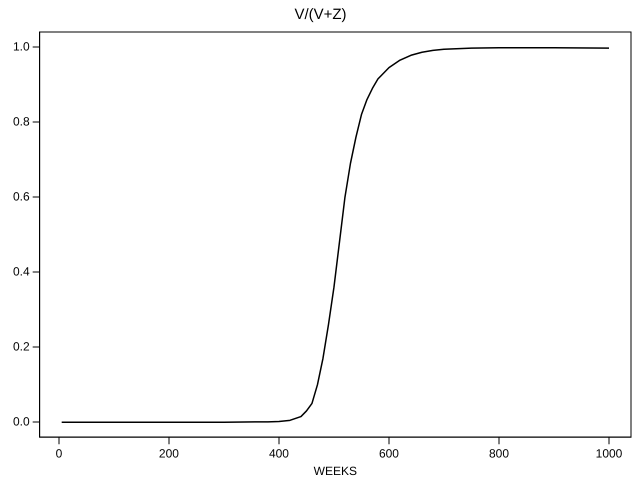 The height and width of the screenshot is (484, 641). Describe the element at coordinates (279, 453) in the screenshot. I see `x-tick-label: 400` at that location.